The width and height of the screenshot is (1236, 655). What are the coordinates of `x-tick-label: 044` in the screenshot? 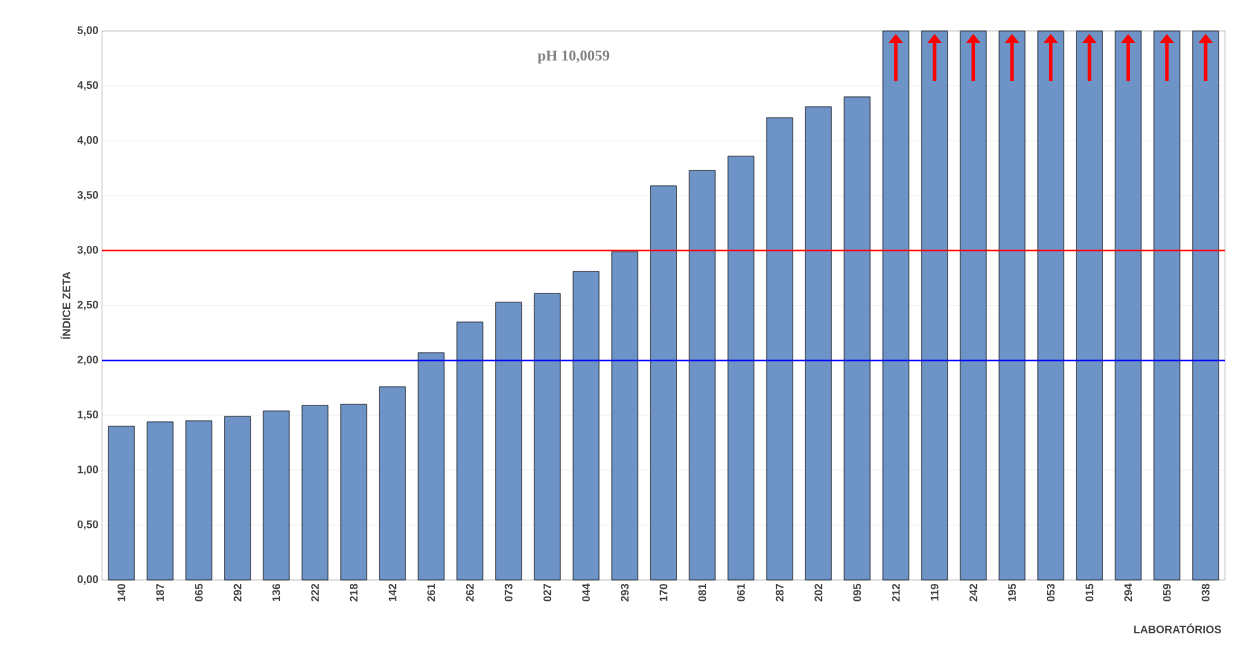 It's located at (586, 592).